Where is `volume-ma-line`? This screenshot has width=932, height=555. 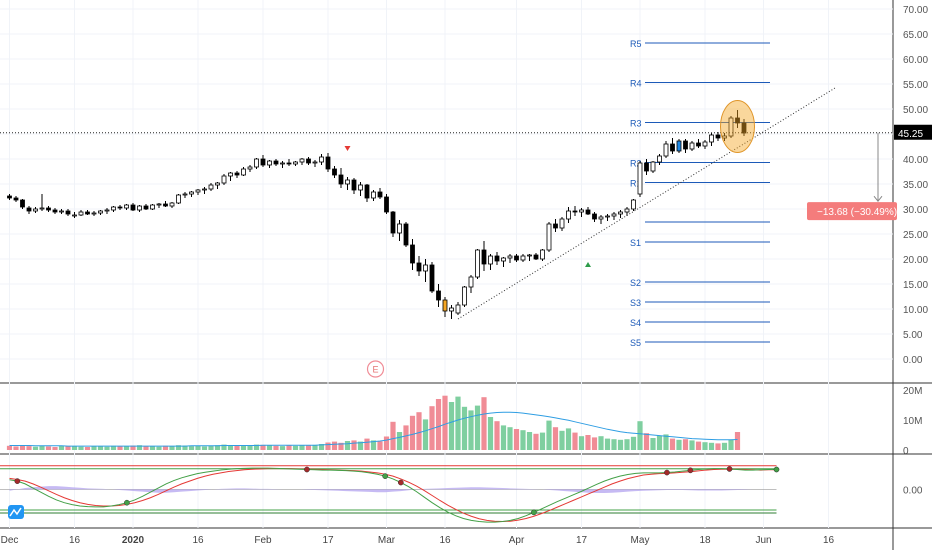
volume-ma-line is located at coordinates (373, 429).